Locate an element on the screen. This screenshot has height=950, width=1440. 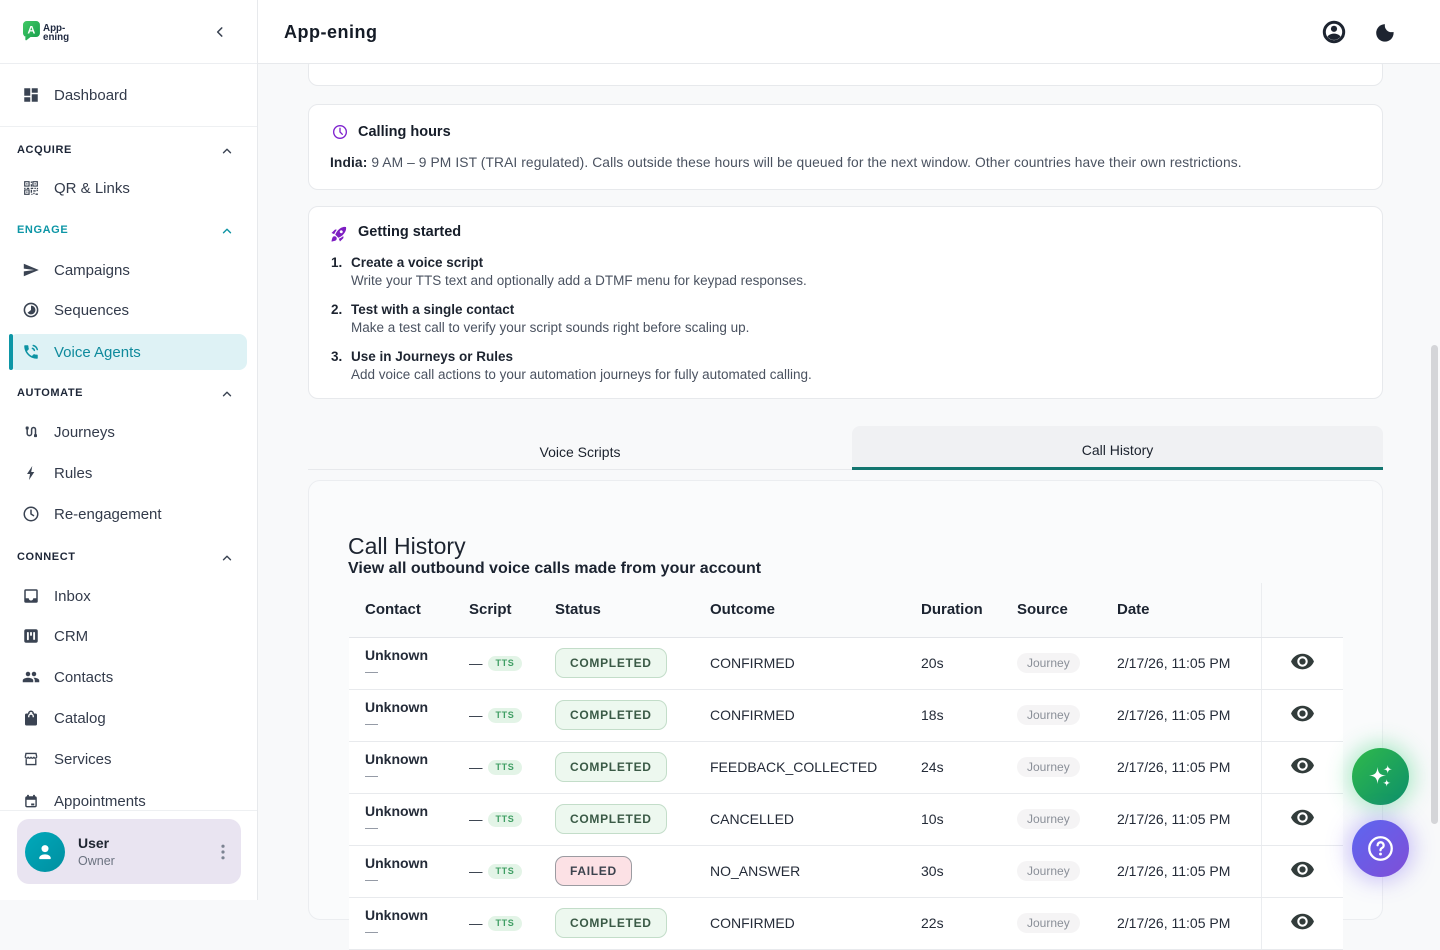
svg-text: A is located at coordinates (31, 31).